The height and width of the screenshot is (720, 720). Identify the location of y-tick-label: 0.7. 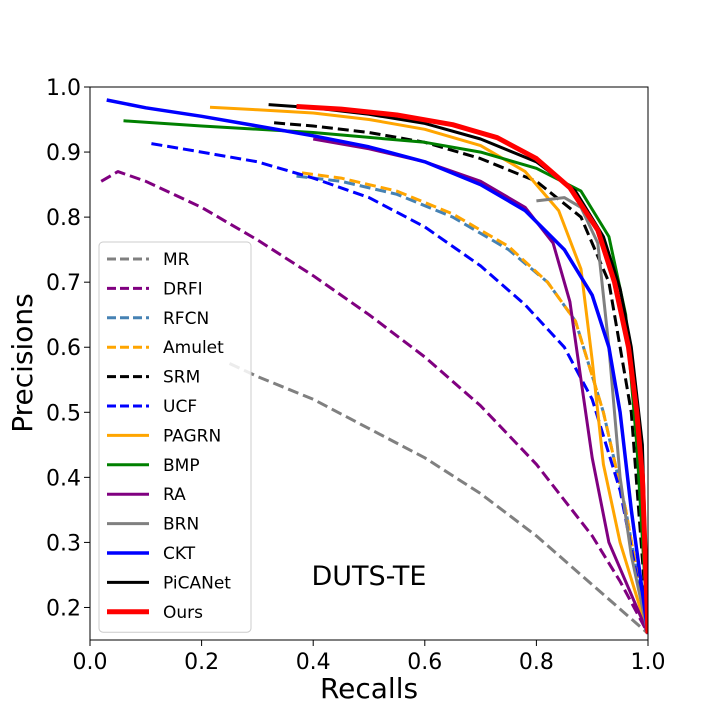
(63, 283).